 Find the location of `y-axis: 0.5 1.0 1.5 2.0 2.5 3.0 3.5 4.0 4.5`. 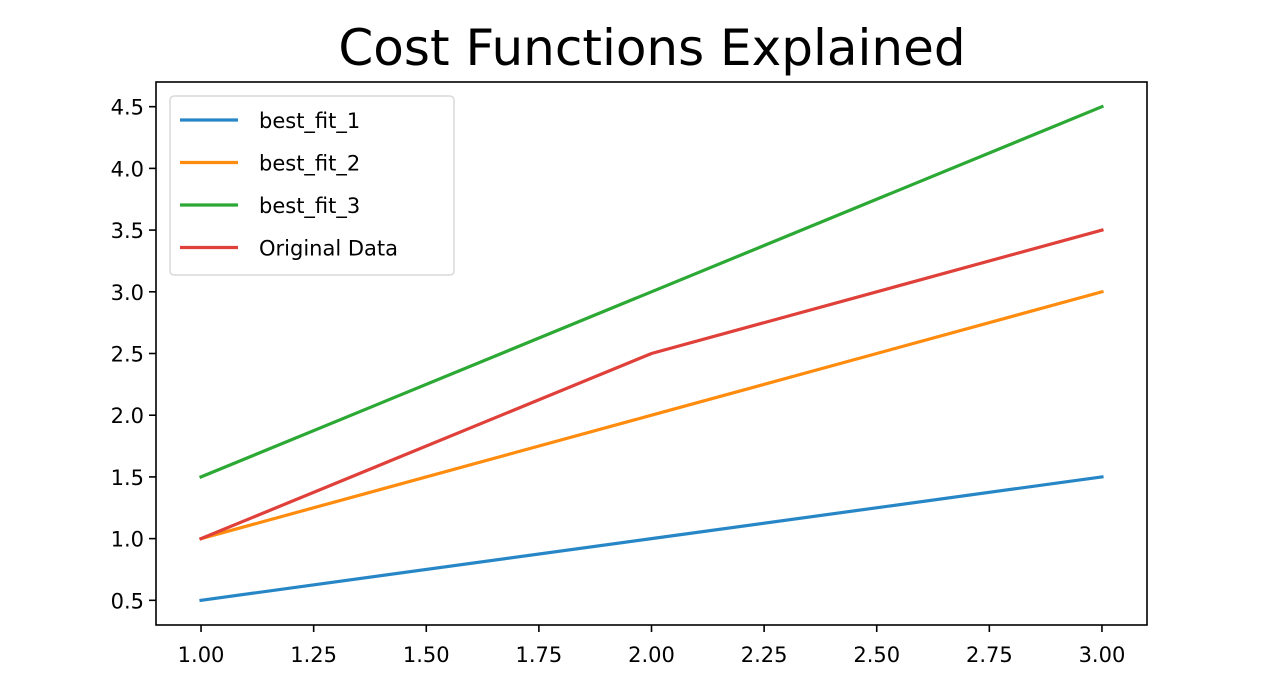

y-axis: 0.5 1.0 1.5 2.0 2.5 3.0 3.5 4.0 4.5 is located at coordinates (133, 354).